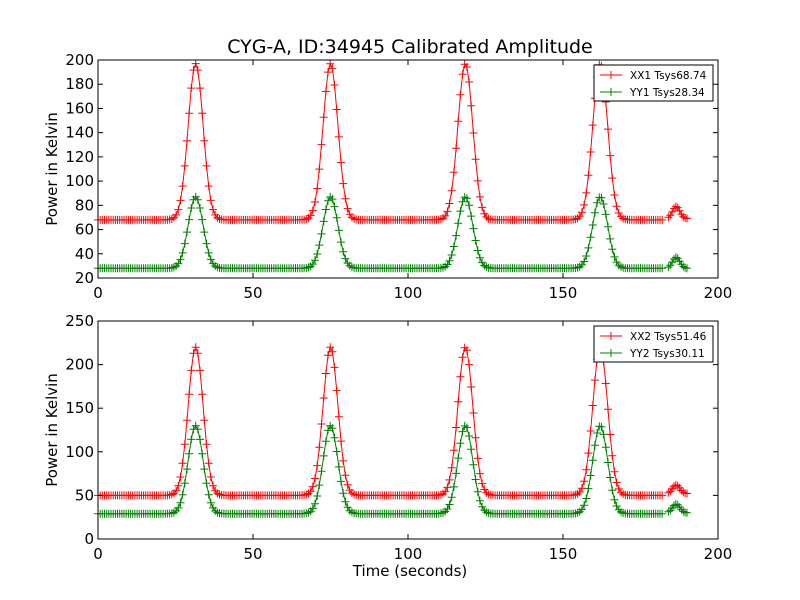  What do you see at coordinates (668, 337) in the screenshot?
I see `legend-label: XX2 Tsys51.46` at bounding box center [668, 337].